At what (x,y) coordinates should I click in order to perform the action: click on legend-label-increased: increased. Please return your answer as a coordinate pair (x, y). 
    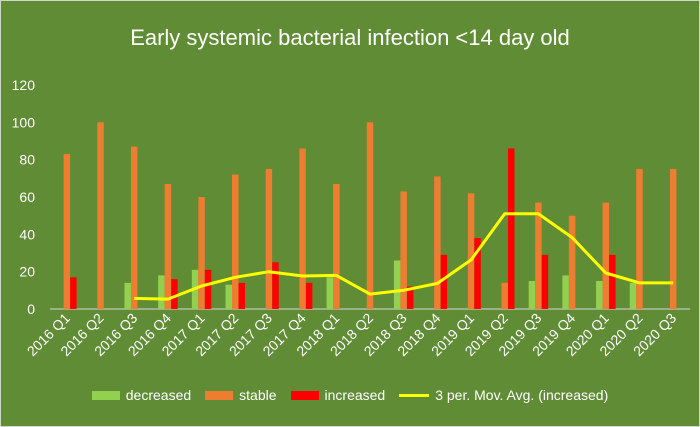
    Looking at the image, I should click on (355, 395).